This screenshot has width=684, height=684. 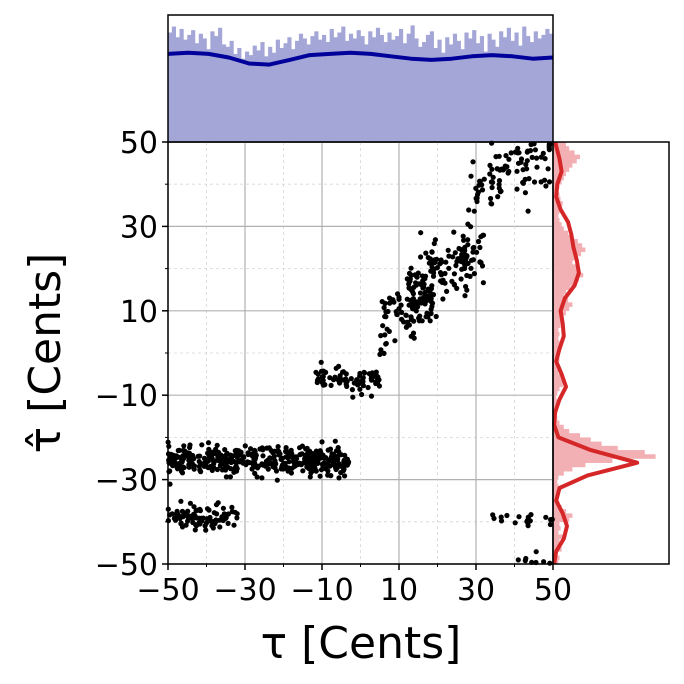 What do you see at coordinates (553, 590) in the screenshot?
I see `x-tick-label: 50` at bounding box center [553, 590].